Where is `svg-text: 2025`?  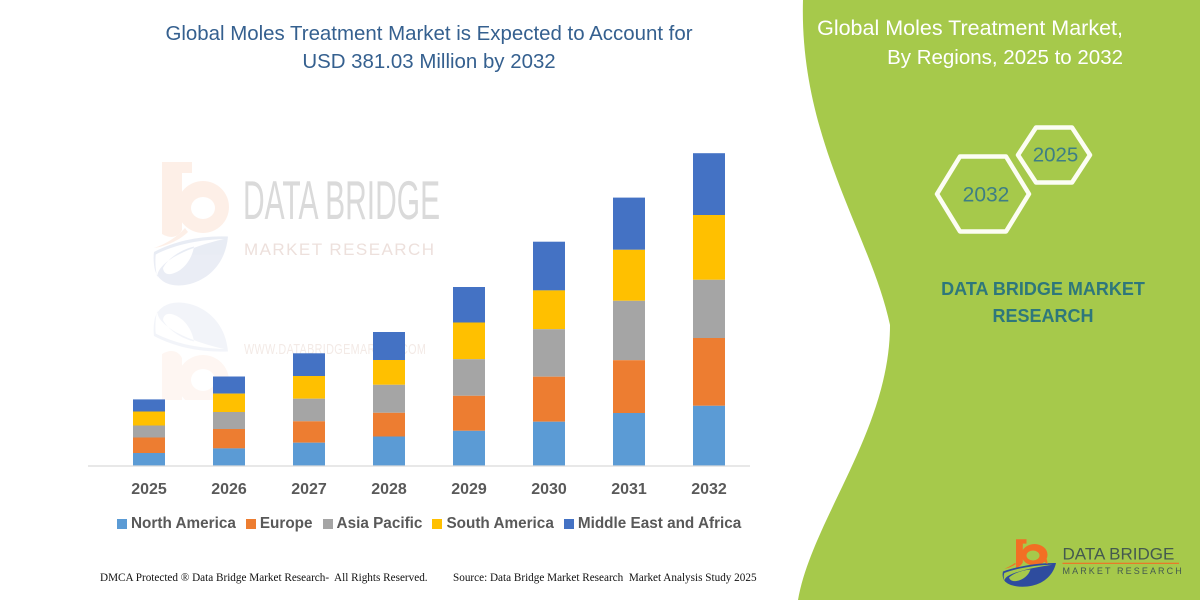
svg-text: 2025 is located at coordinates (1056, 155).